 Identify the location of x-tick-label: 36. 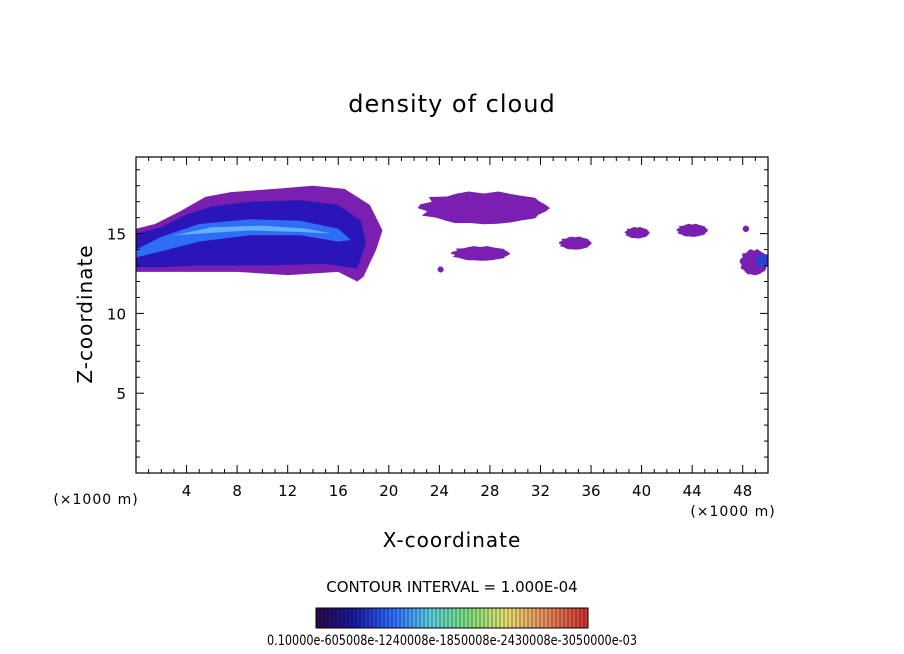
(590, 491).